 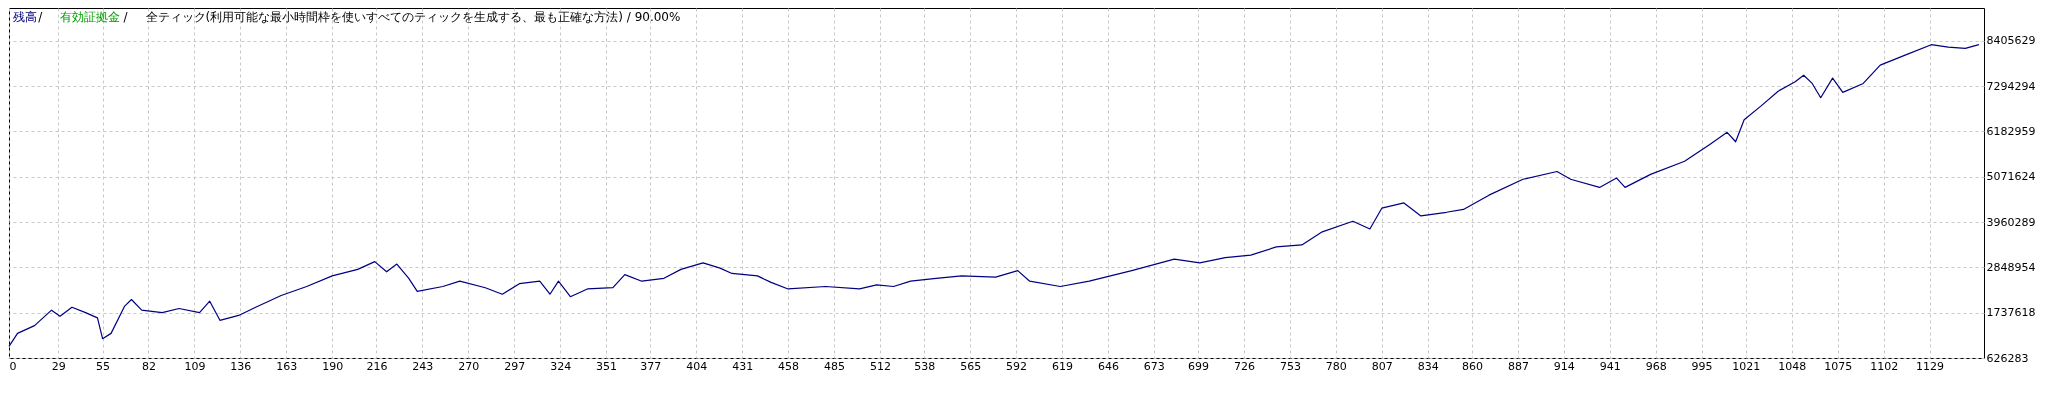 I want to click on x-tick-label: 1021, so click(x=1746, y=366).